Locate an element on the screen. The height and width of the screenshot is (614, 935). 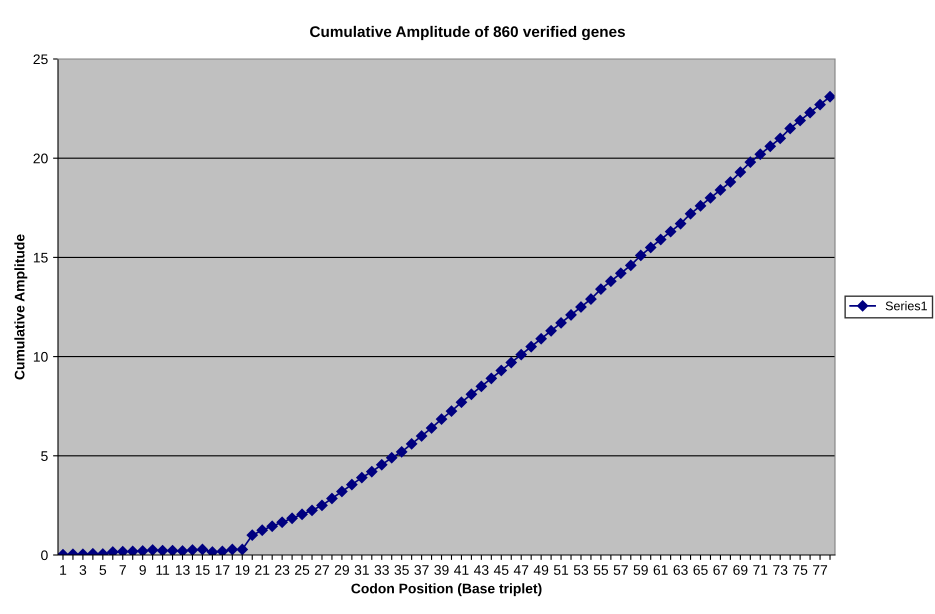
x-tick-label: 13 is located at coordinates (183, 570).